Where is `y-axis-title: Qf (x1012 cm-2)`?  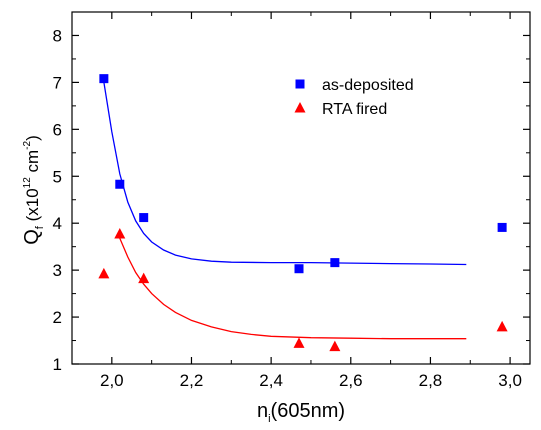 y-axis-title: Qf (x1012 cm-2) is located at coordinates (33, 190).